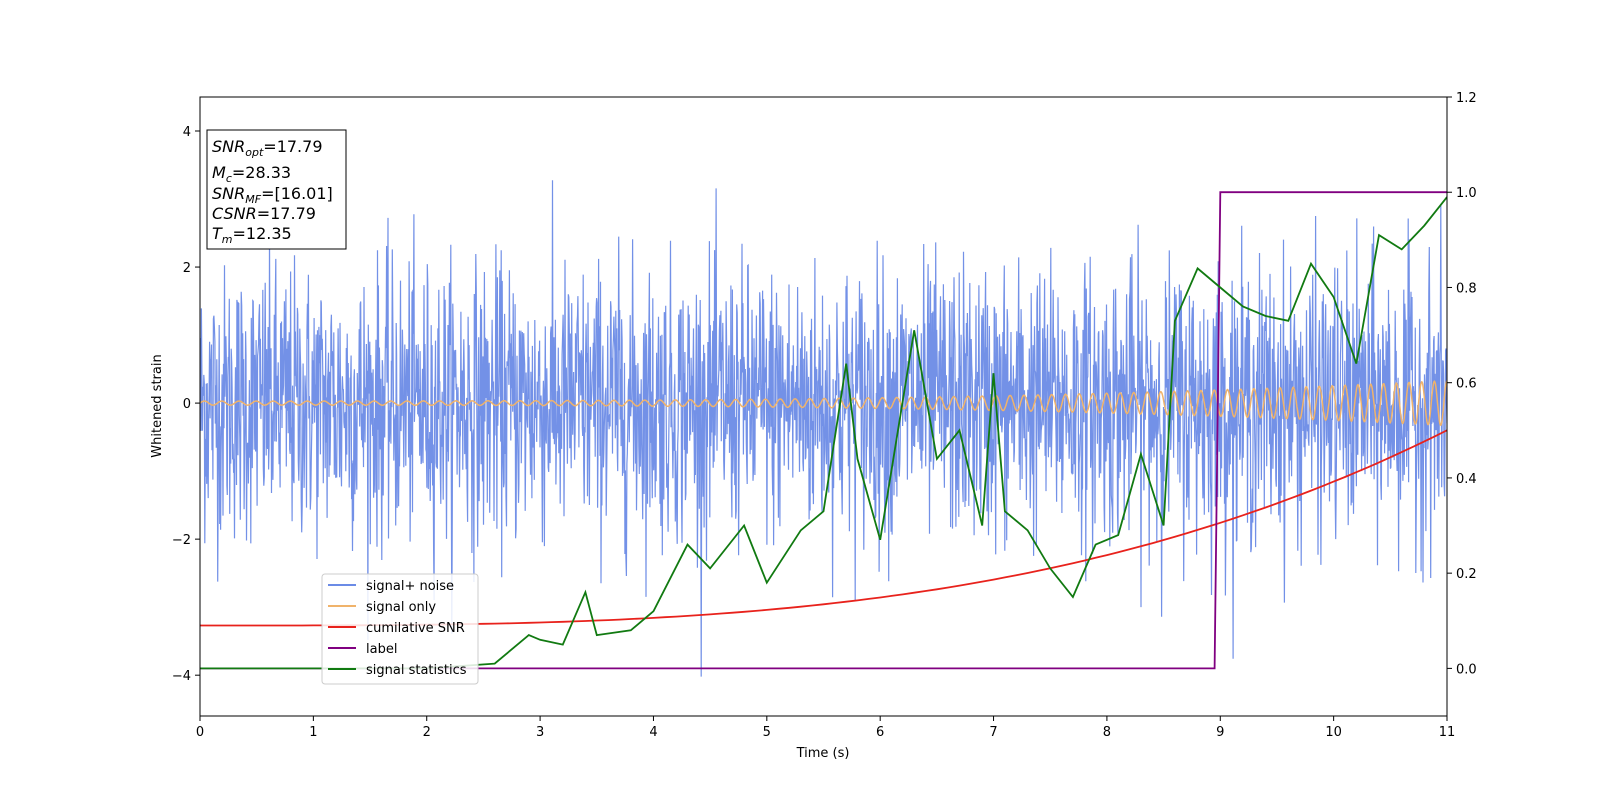 The height and width of the screenshot is (800, 1600). What do you see at coordinates (1220, 732) in the screenshot?
I see `x-tick-label: 9` at bounding box center [1220, 732].